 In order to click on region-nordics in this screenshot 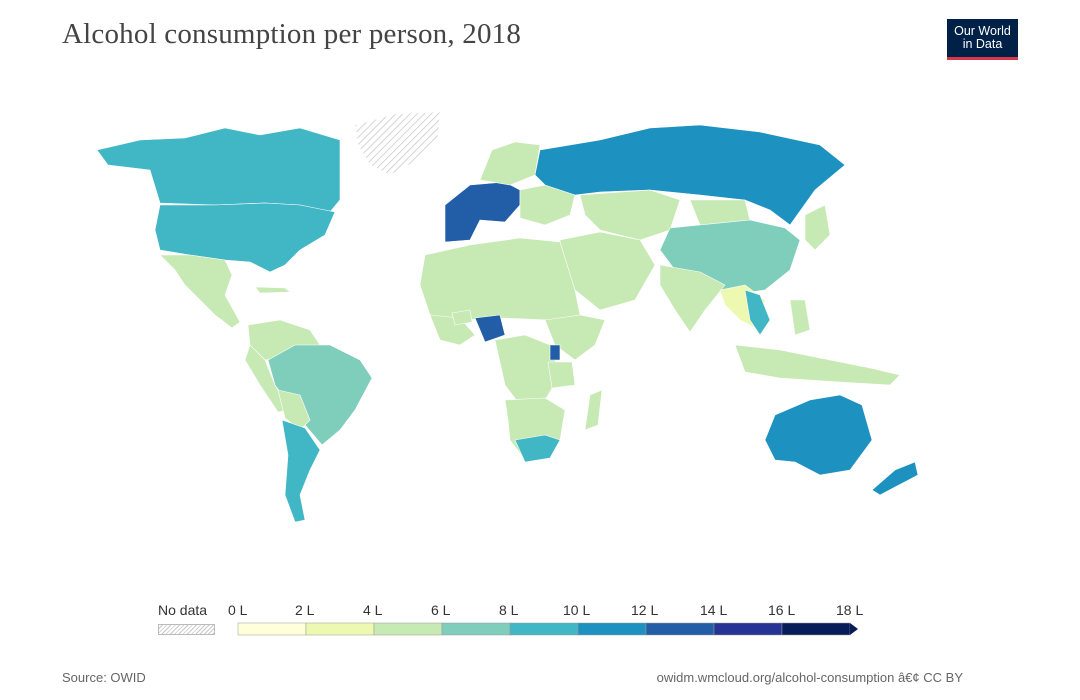, I will do `click(510, 163)`.